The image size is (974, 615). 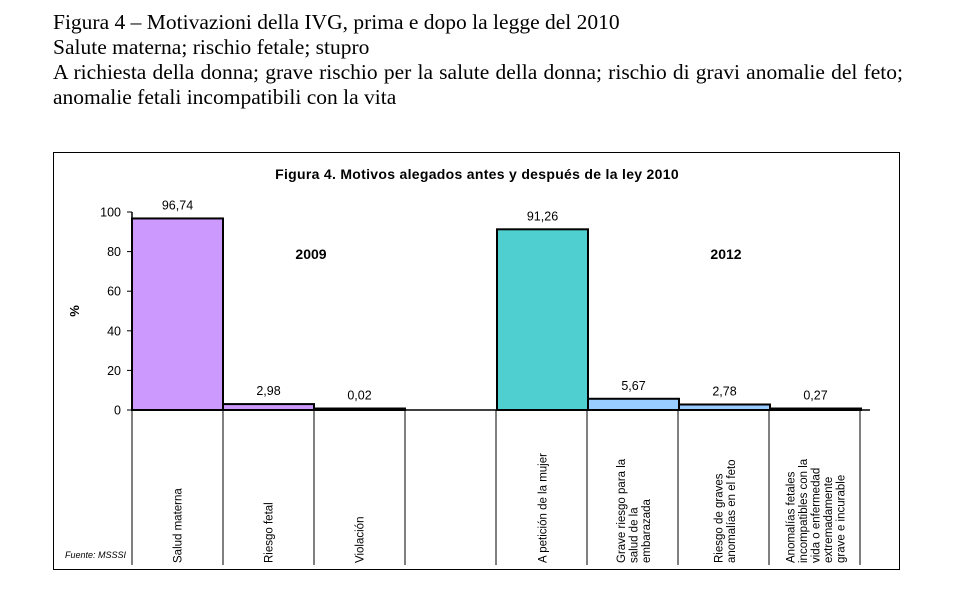 What do you see at coordinates (361, 540) in the screenshot?
I see `category-label: Violación` at bounding box center [361, 540].